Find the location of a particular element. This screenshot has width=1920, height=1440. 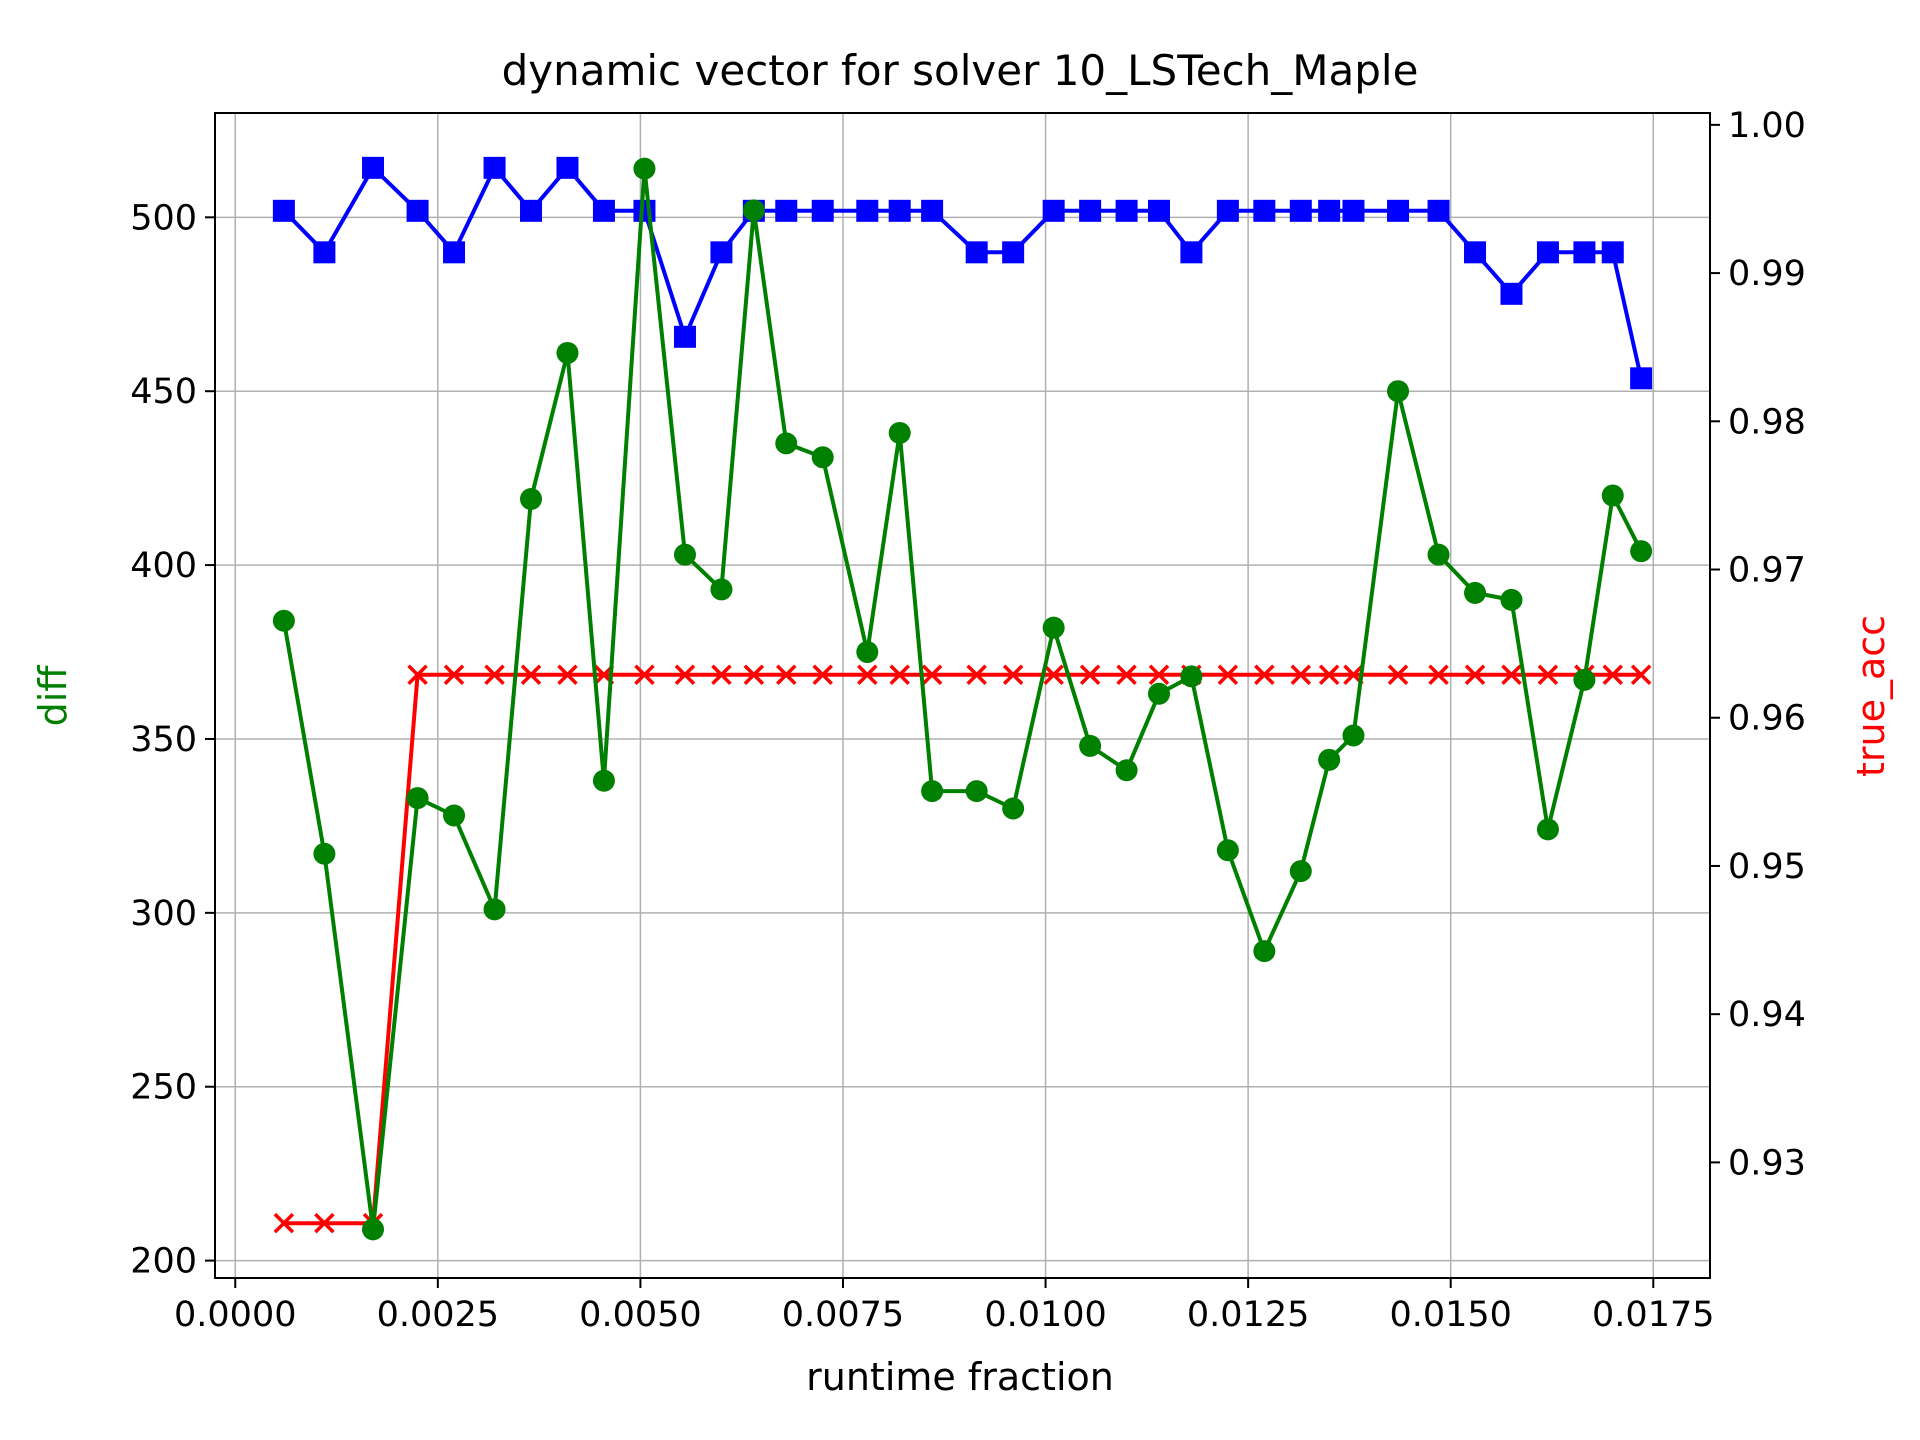

left-y-tick-label: 450 is located at coordinates (163, 392).